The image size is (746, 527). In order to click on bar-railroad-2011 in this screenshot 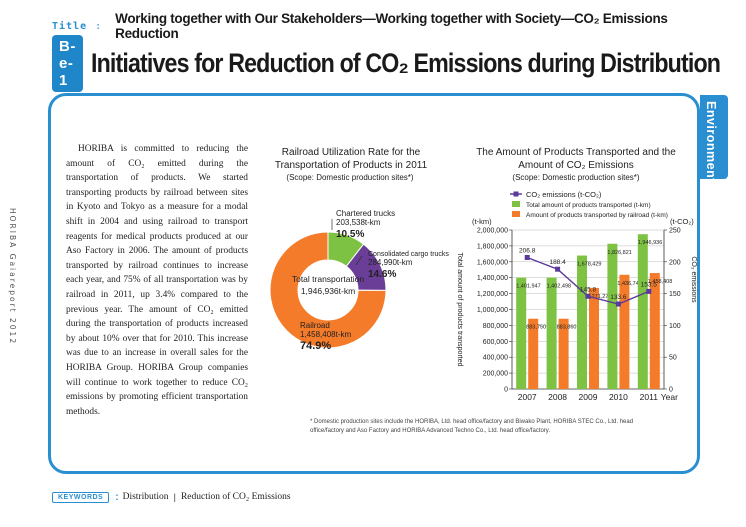, I will do `click(654, 331)`.